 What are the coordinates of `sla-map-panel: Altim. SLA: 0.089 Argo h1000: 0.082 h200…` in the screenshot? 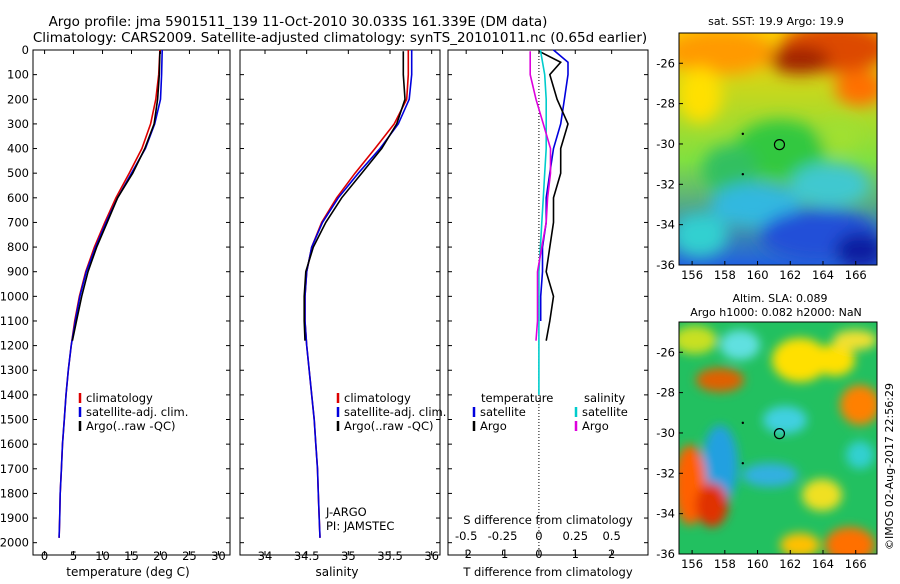 It's located at (767, 431).